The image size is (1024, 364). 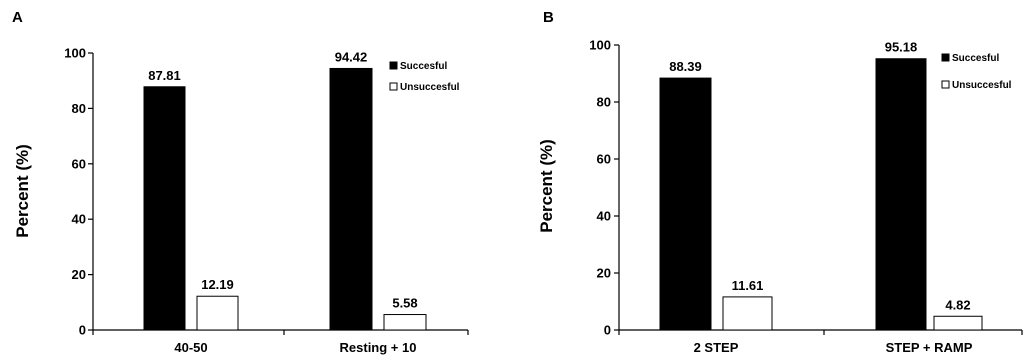 I want to click on data-label: 87.81, so click(x=164, y=75).